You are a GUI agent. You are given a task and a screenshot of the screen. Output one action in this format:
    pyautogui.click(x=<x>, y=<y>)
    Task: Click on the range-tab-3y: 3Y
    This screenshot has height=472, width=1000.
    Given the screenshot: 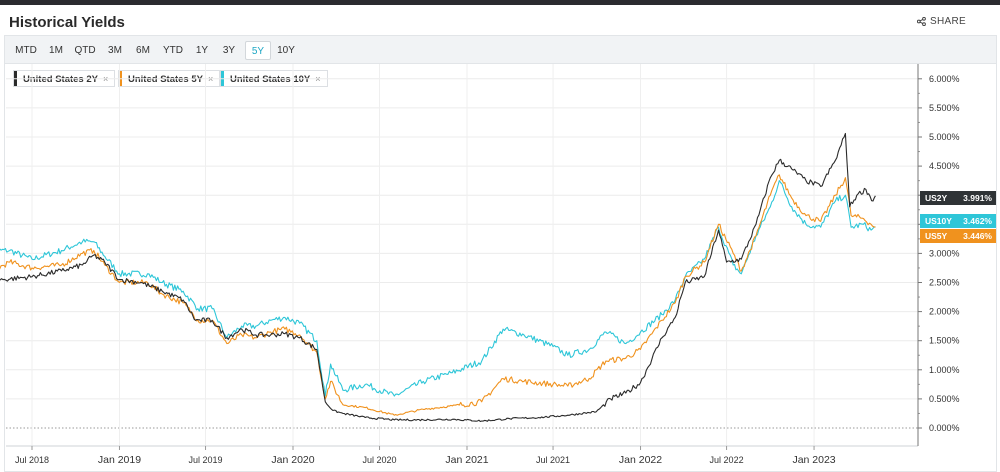 What is the action you would take?
    pyautogui.click(x=229, y=50)
    